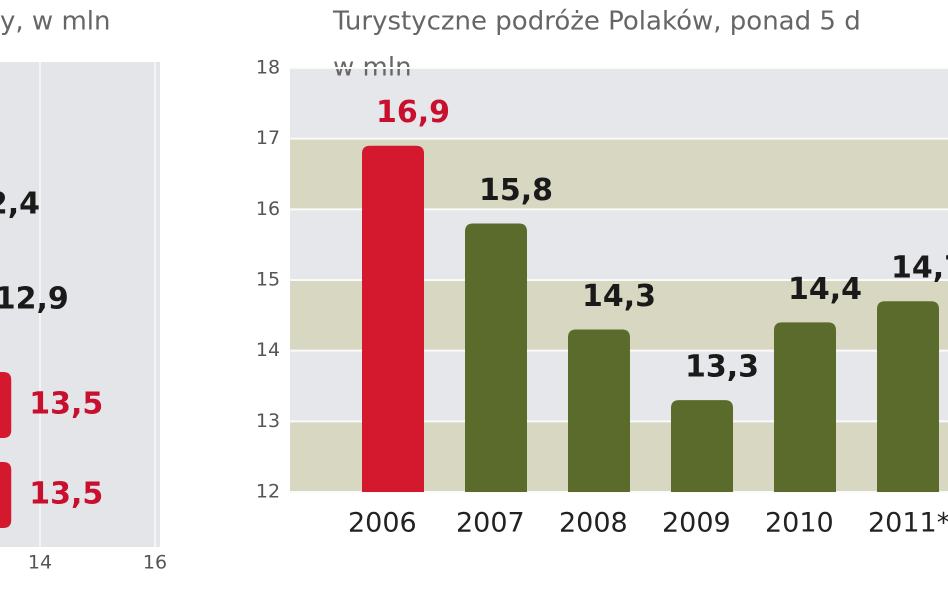  Describe the element at coordinates (40, 563) in the screenshot. I see `x-tick-label: 14` at that location.